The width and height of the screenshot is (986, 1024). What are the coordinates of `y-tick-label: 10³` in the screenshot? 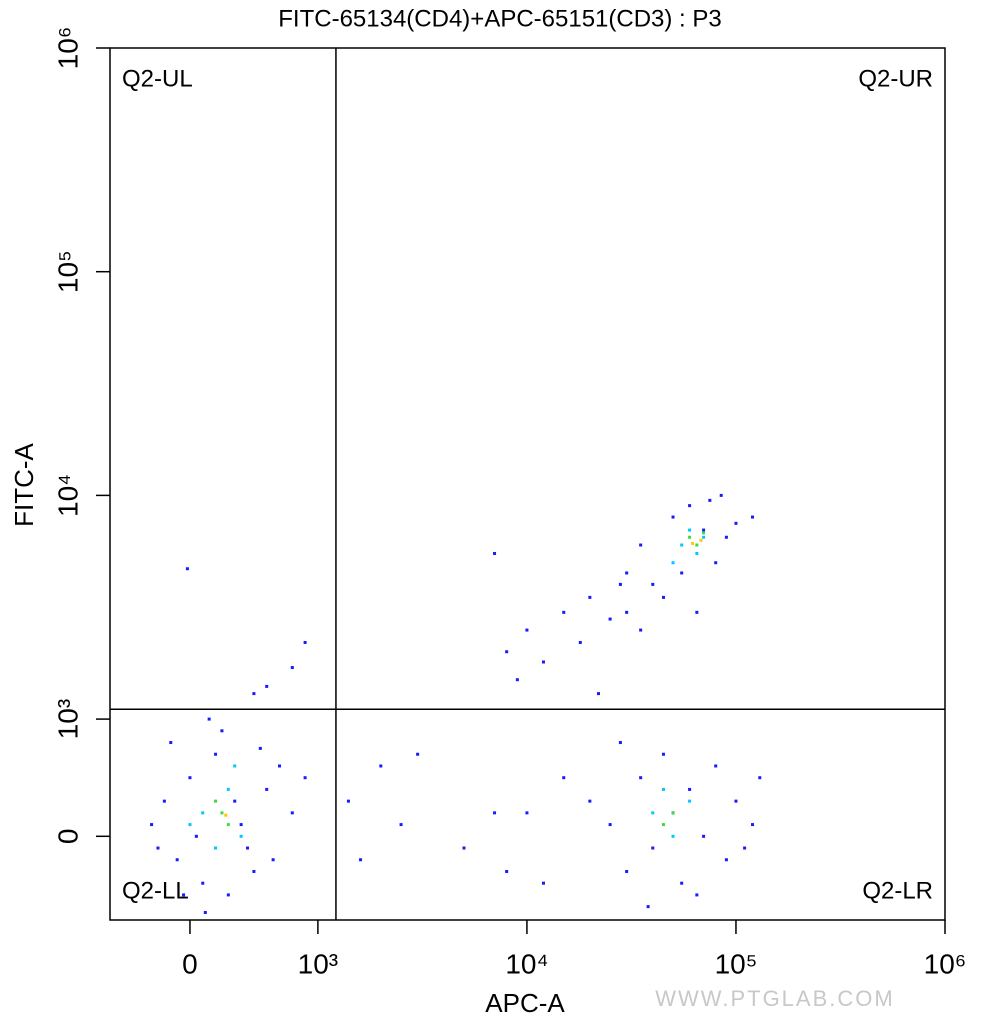 It's located at (67, 719).